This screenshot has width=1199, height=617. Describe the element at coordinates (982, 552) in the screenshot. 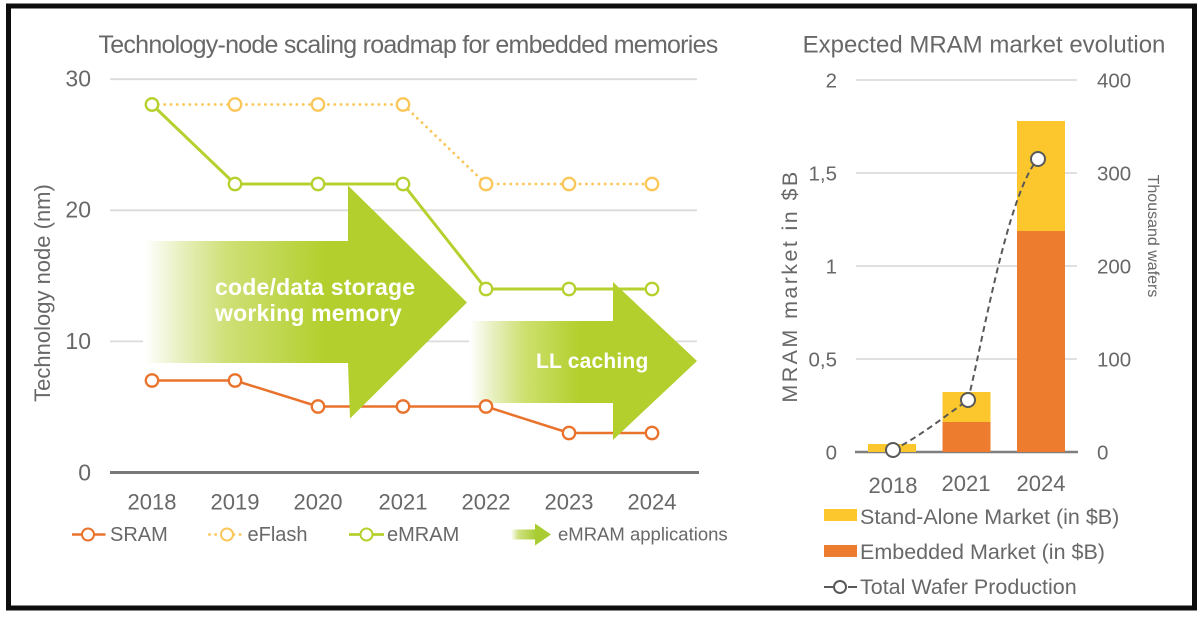

I see `svg-text: Embedded Market (in $B)` at that location.